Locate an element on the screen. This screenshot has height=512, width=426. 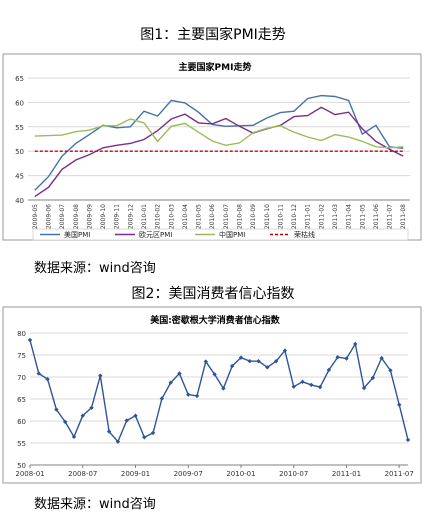
chart1-x-tick-label: 2010-01 is located at coordinates (144, 216).